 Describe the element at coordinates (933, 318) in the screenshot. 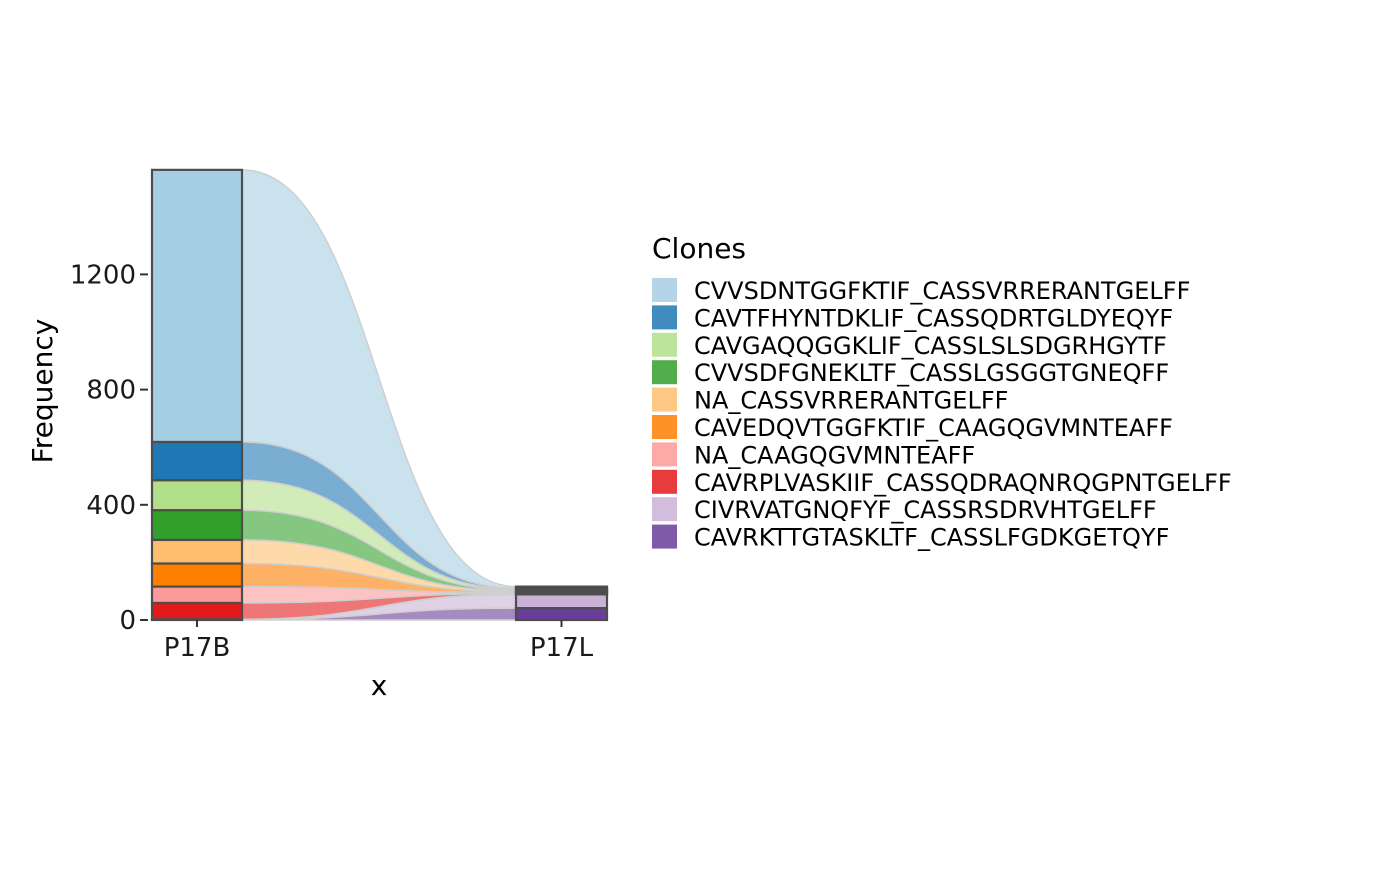

I see `legend-label-cavtfhyntdklif-cassqdrtgldyeqyf: CAVTFHYNTDKLIF_CASSQDRTGLDYEQYF` at that location.